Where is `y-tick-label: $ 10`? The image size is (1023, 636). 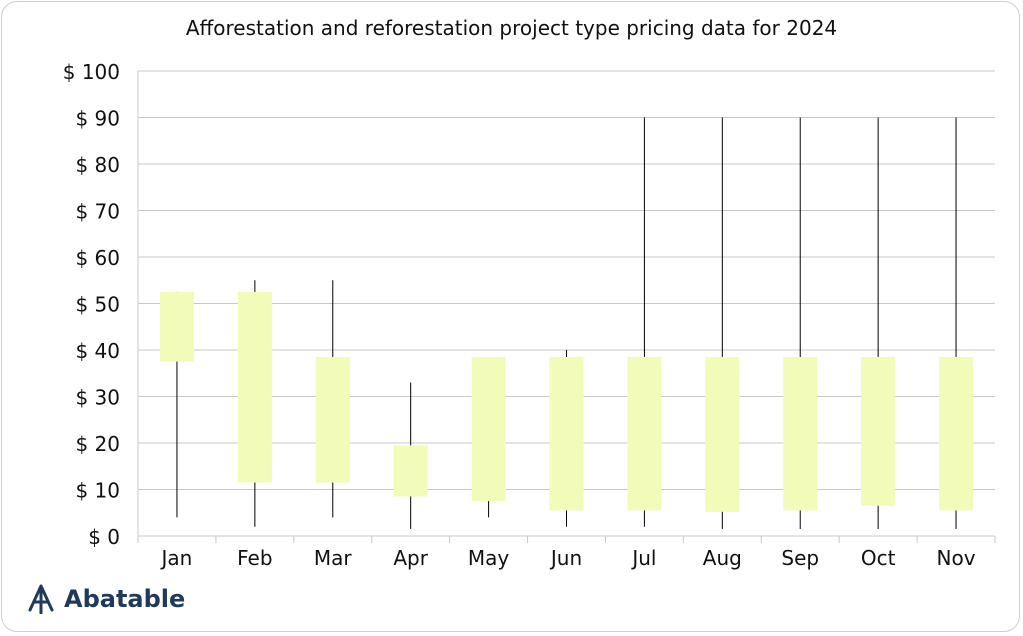 y-tick-label: $ 10 is located at coordinates (97, 491).